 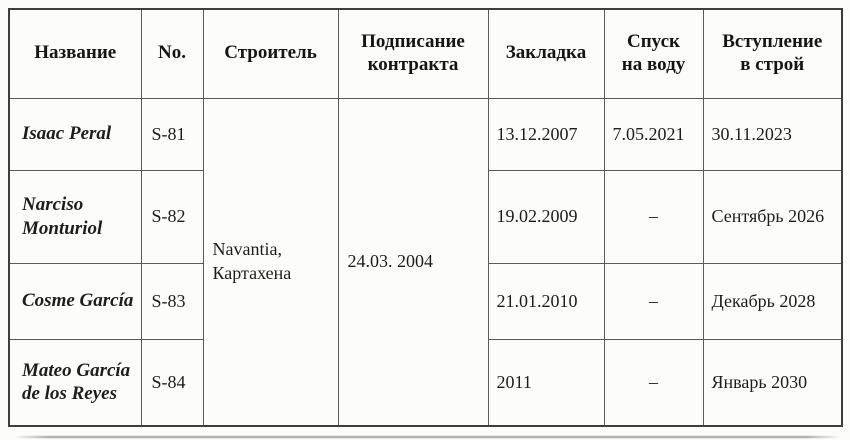 What do you see at coordinates (75, 134) in the screenshot?
I see `ship-name-s81: Isaac Peral` at bounding box center [75, 134].